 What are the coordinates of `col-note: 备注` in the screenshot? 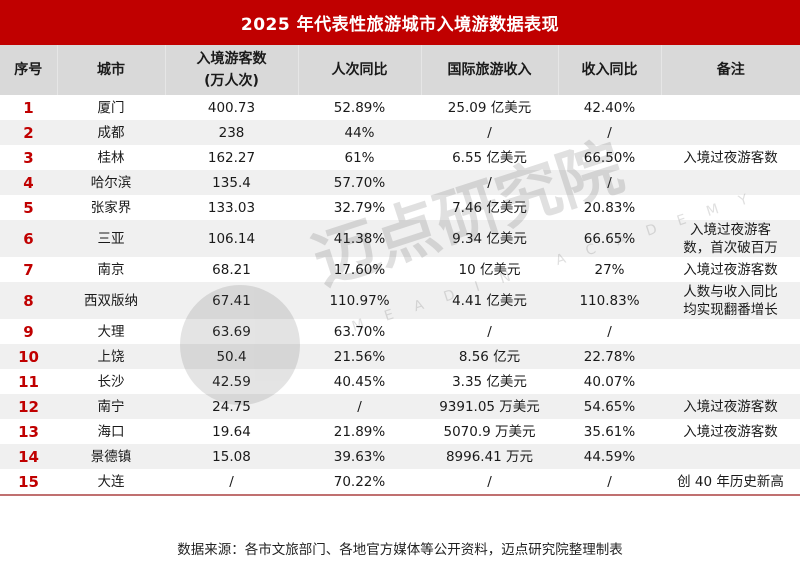 It's located at (730, 70).